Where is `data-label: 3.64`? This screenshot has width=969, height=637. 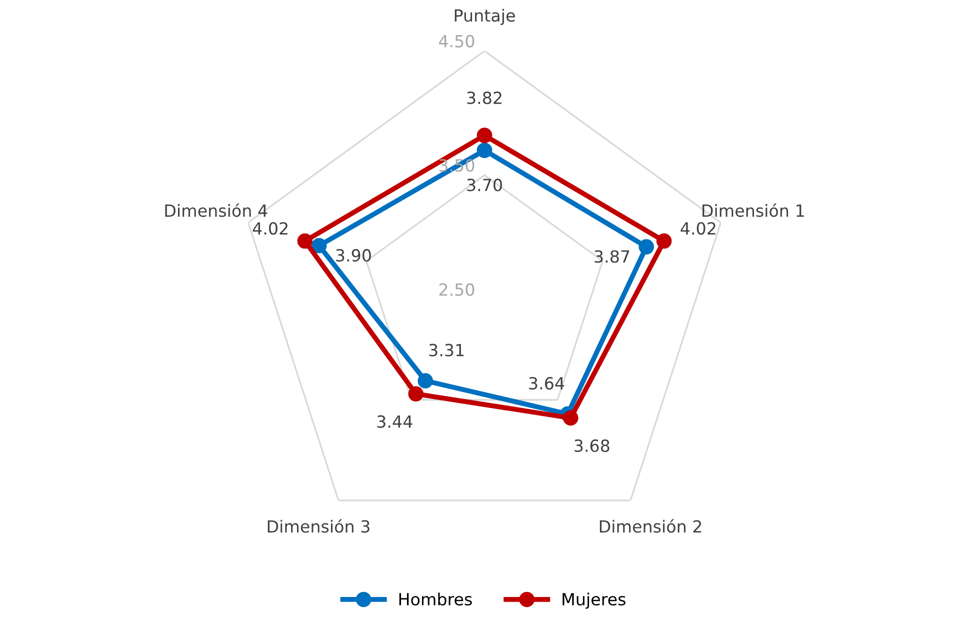
data-label: 3.64 is located at coordinates (546, 383).